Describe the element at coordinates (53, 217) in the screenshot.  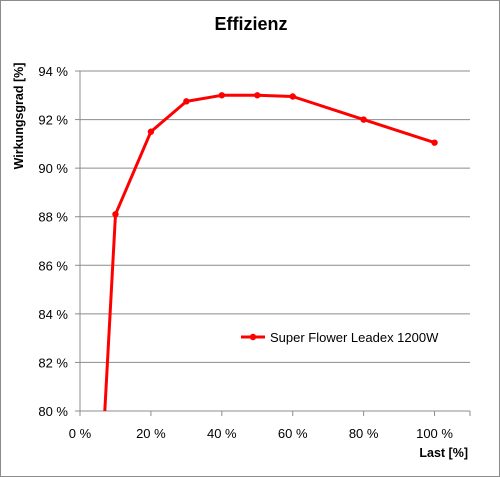
I see `y-tick-label: 88 %` at that location.